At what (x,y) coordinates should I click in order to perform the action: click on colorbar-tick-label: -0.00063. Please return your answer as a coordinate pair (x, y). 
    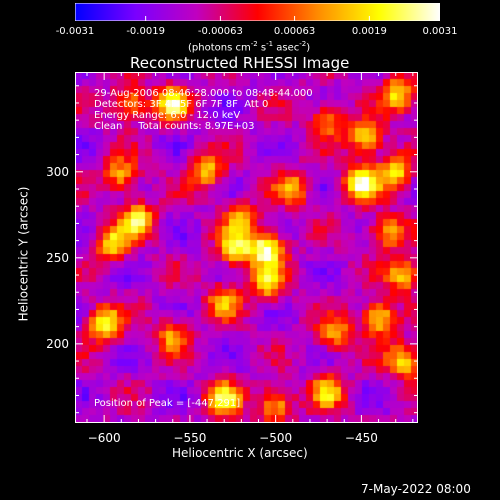
    Looking at the image, I should click on (220, 31).